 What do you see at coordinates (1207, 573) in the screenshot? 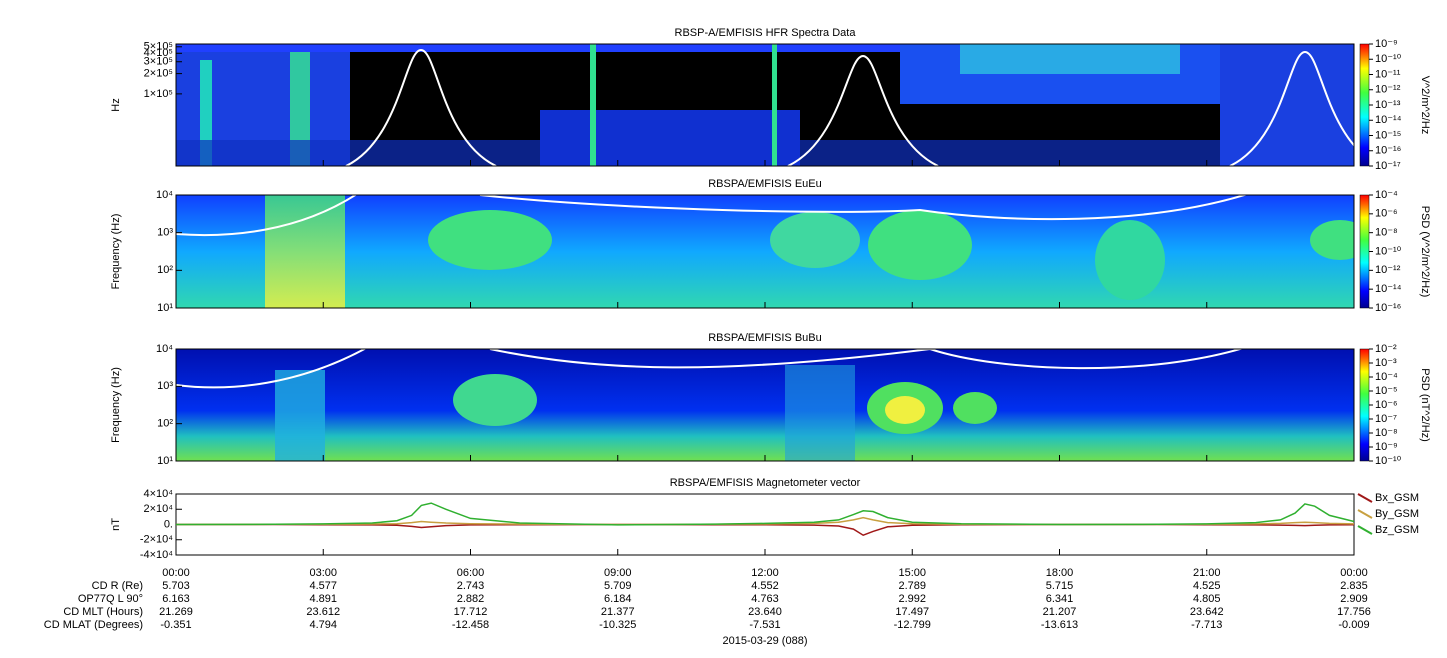
I see `x-tick-label: 21:00` at bounding box center [1207, 573].